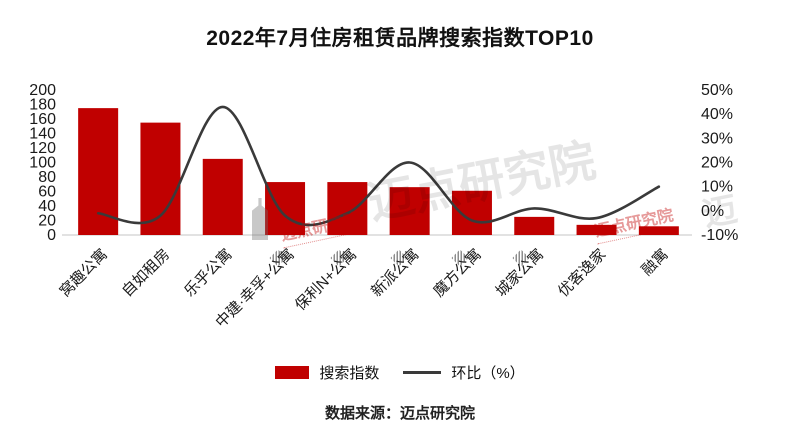  What do you see at coordinates (400, 372) in the screenshot?
I see `legend: 搜索指数 环比（%）` at bounding box center [400, 372].